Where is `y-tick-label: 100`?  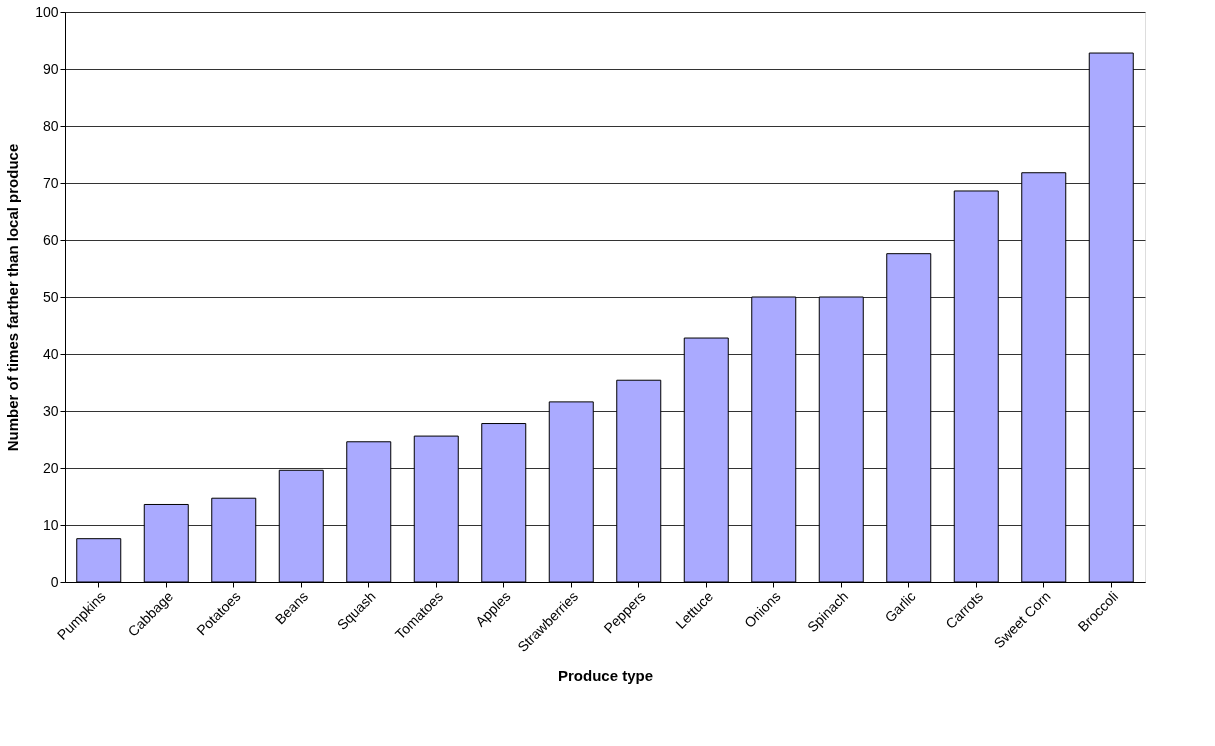
y-tick-label: 100 is located at coordinates (47, 11).